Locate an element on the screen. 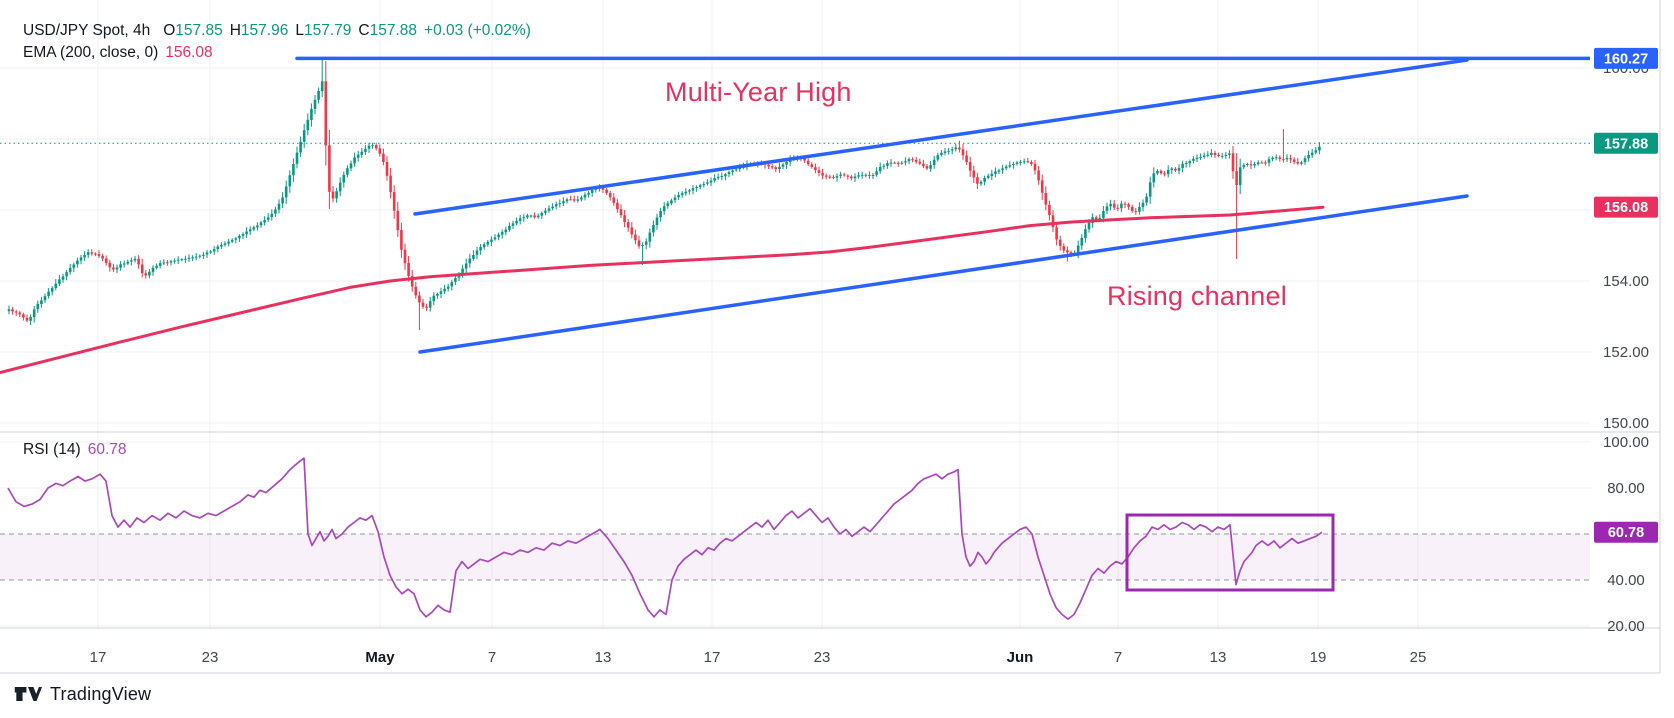 This screenshot has height=718, width=1674. annotation-multi-year-high: Multi-Year High is located at coordinates (758, 92).